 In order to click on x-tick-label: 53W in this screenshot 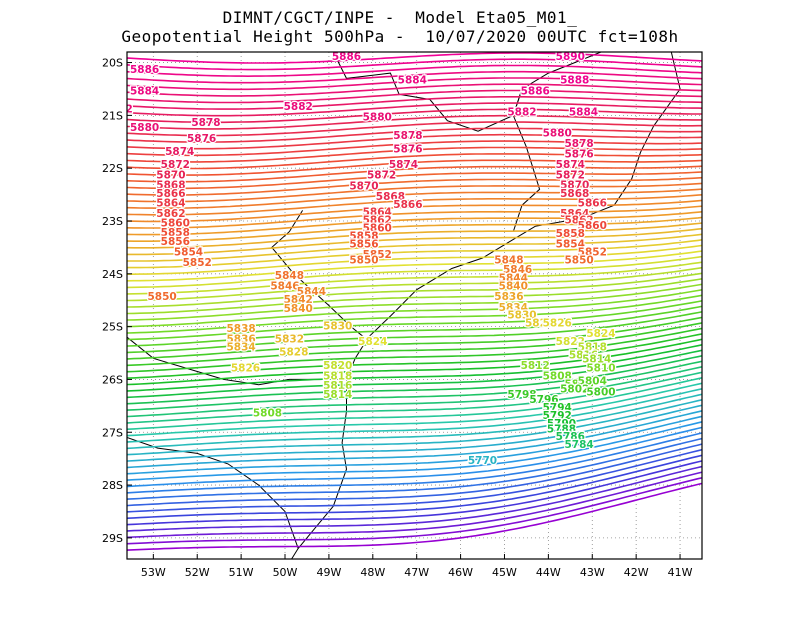, I will do `click(153, 572)`.